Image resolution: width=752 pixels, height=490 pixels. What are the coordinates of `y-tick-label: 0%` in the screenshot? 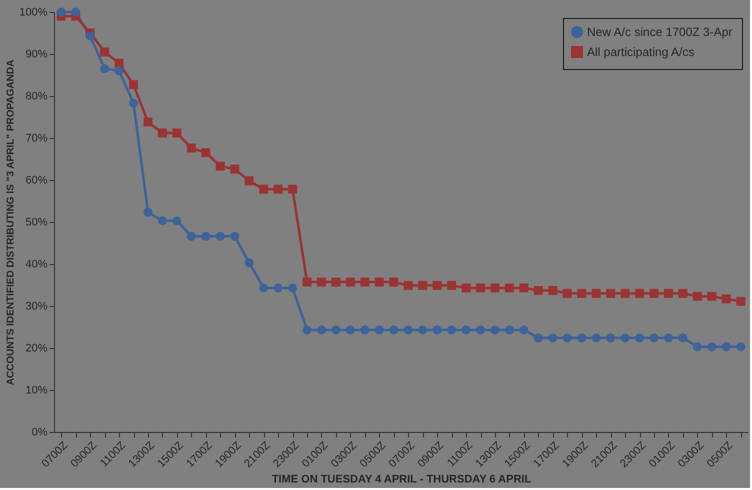 It's located at (40, 432).